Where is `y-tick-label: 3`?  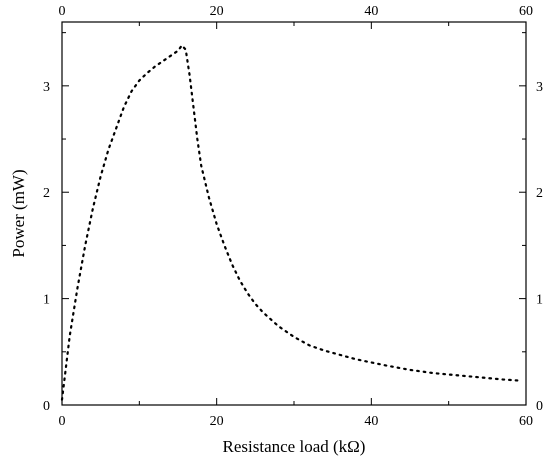 y-tick-label: 3 is located at coordinates (46, 87).